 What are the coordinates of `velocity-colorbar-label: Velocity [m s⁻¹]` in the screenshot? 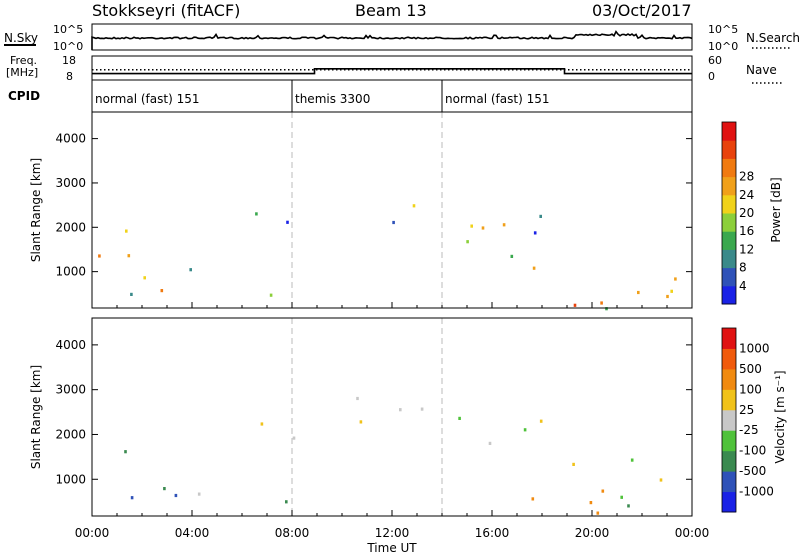 It's located at (780, 416).